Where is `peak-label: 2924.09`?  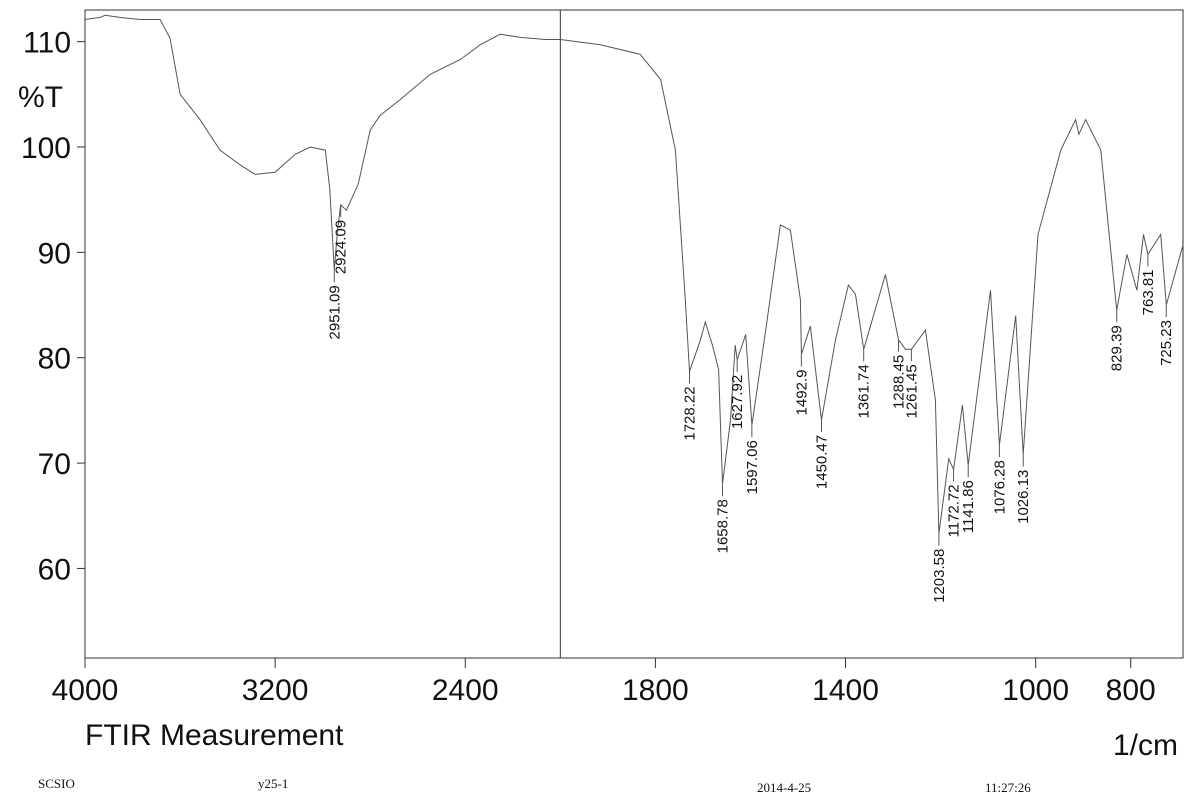
peak-label: 2924.09 is located at coordinates (341, 247).